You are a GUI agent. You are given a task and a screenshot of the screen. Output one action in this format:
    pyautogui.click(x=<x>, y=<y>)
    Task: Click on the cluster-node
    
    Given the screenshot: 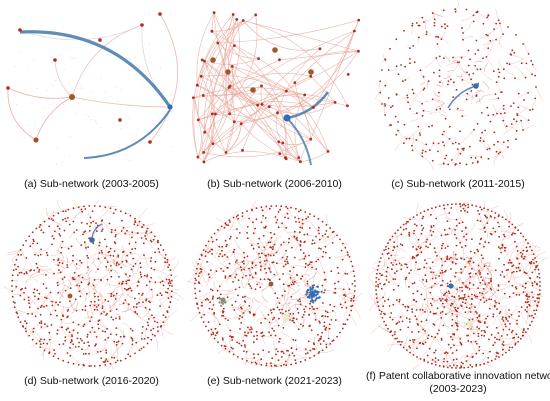 What is the action you would take?
    pyautogui.click(x=315, y=299)
    